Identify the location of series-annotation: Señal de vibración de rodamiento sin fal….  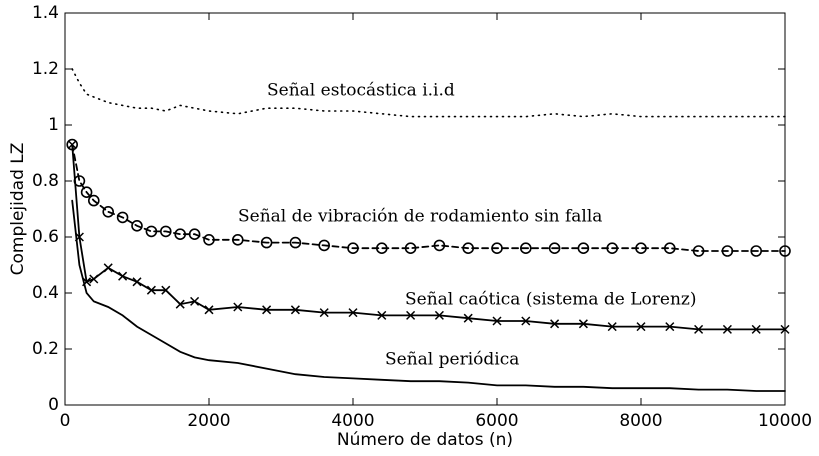
(420, 217).